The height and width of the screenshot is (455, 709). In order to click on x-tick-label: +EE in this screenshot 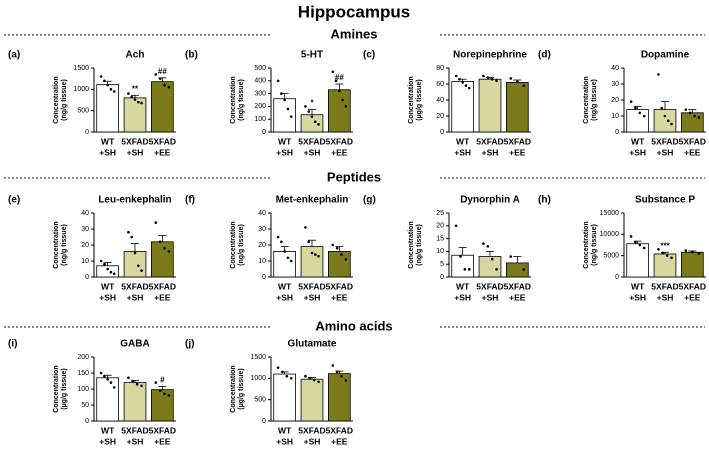, I will do `click(517, 152)`.